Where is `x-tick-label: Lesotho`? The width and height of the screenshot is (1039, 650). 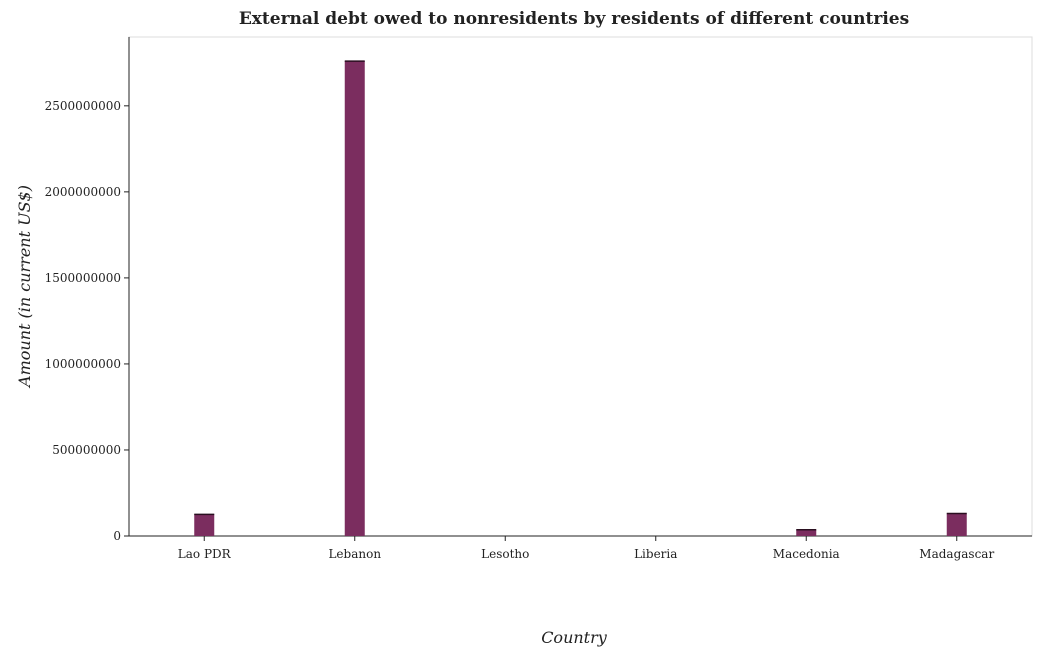
x-tick-label: Lesotho is located at coordinates (505, 554).